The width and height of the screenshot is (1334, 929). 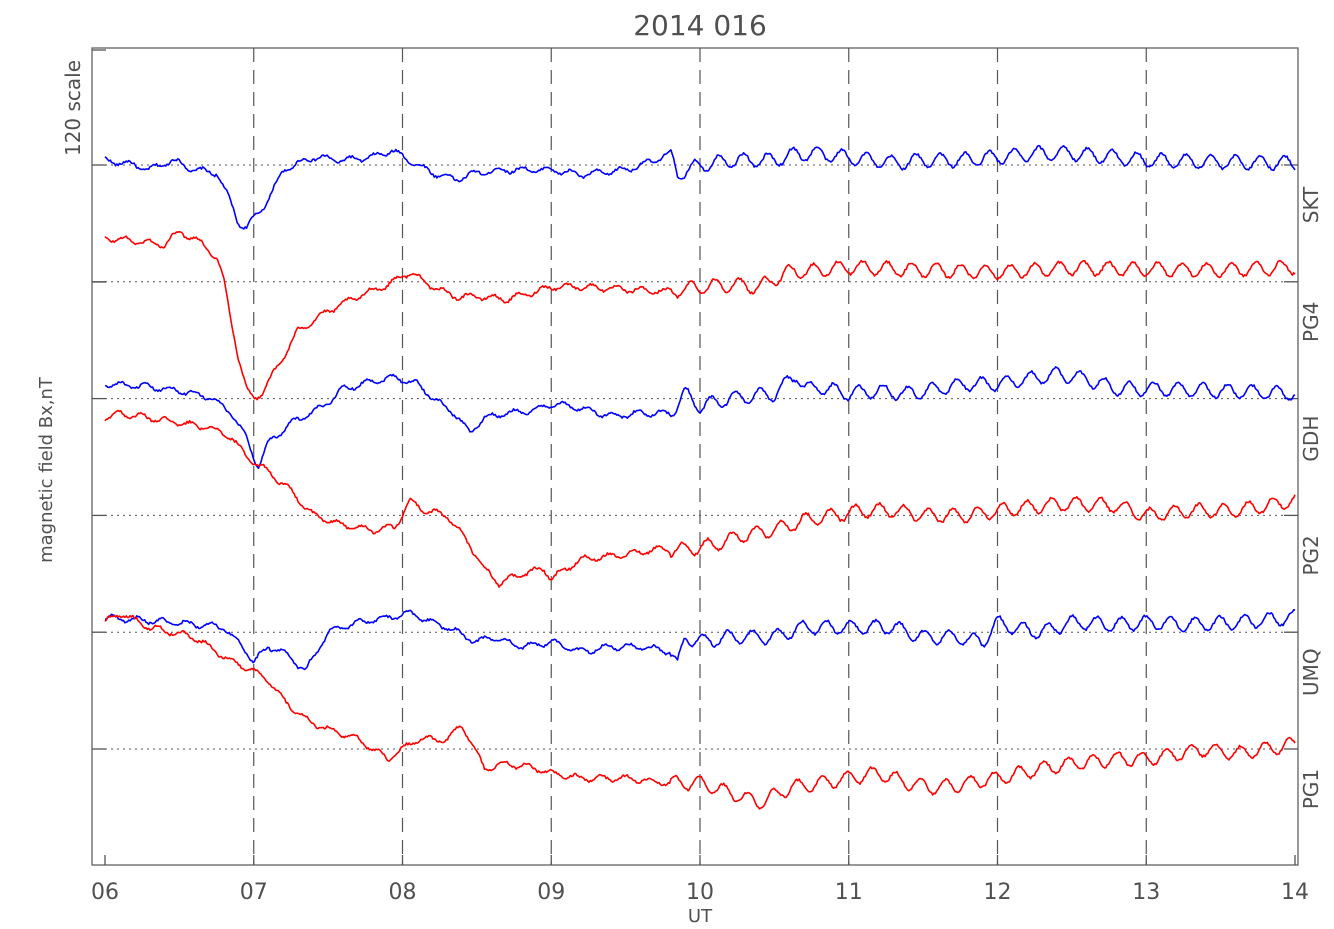 I want to click on x-tick-label: 07, so click(x=254, y=892).